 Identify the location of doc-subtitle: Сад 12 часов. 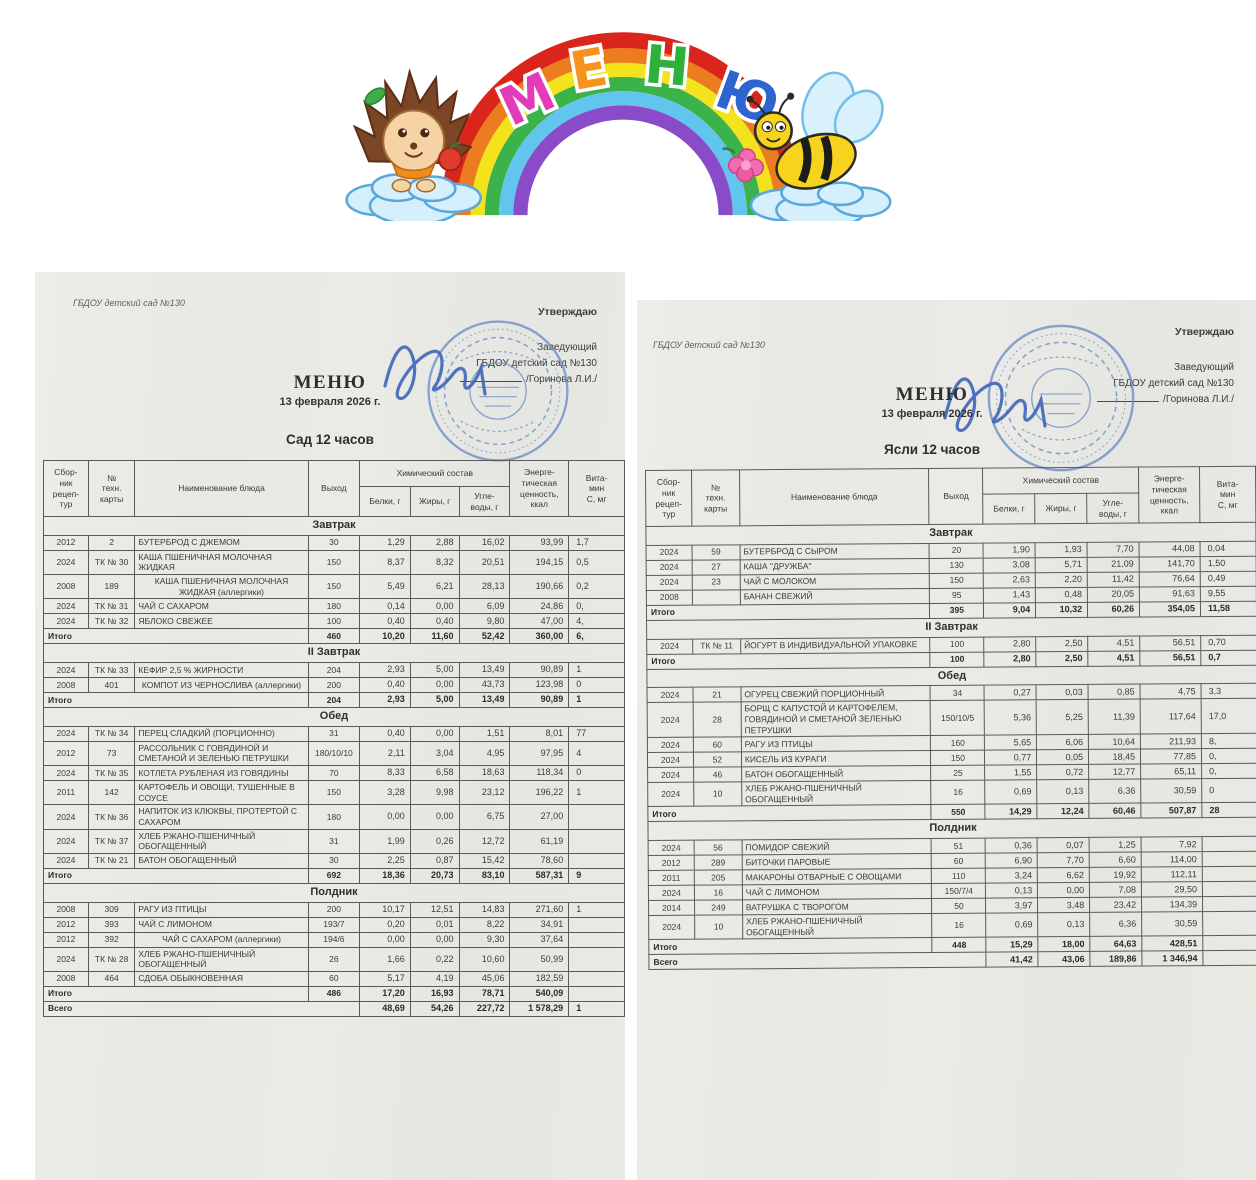
(330, 439).